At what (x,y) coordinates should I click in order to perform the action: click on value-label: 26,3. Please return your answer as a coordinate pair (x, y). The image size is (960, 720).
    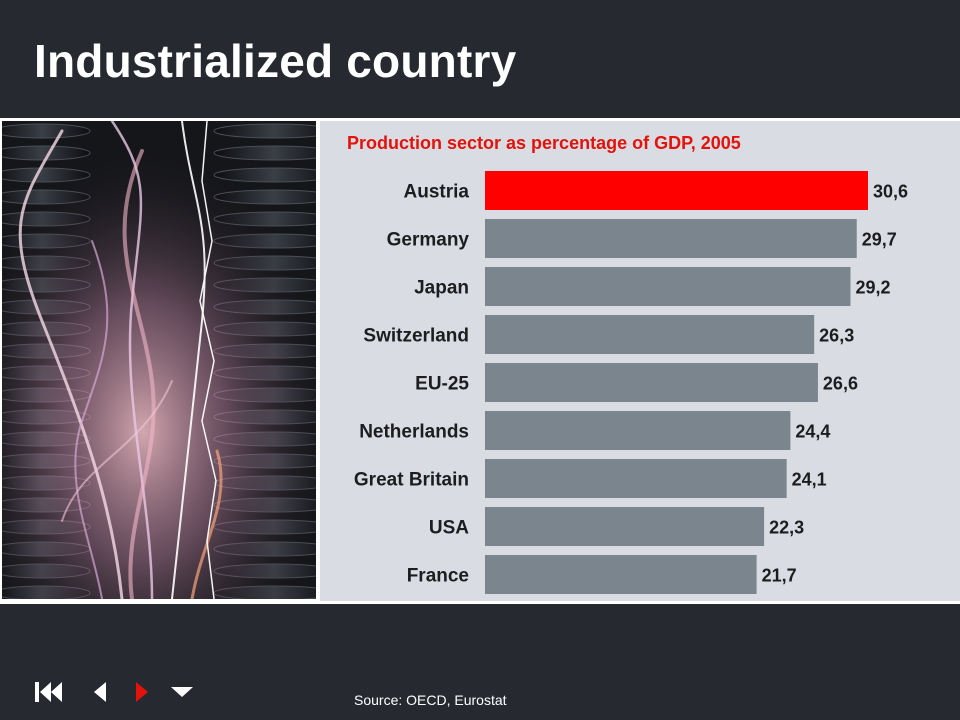
    Looking at the image, I should click on (836, 336).